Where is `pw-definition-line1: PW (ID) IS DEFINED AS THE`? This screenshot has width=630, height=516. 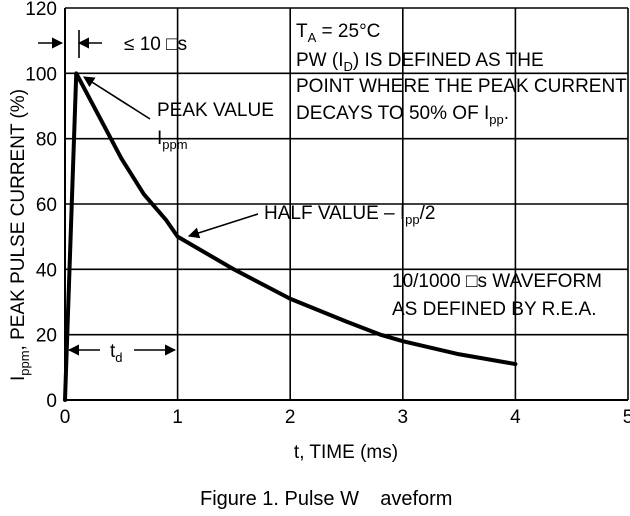 pw-definition-line1: PW (ID) IS DEFINED AS THE is located at coordinates (420, 62).